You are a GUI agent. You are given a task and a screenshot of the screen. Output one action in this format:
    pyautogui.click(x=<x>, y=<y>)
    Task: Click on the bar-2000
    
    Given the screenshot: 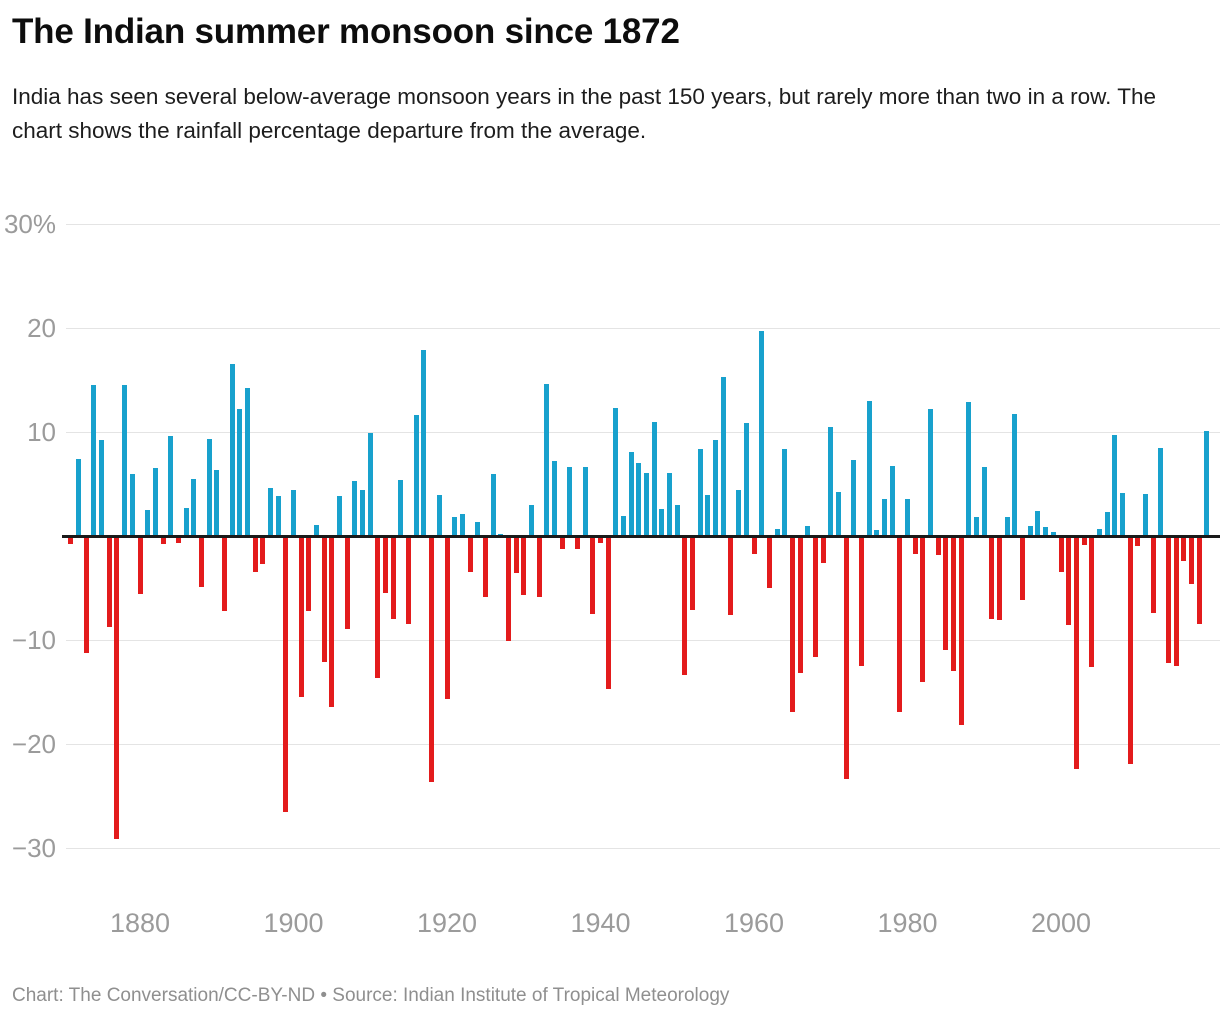 What is the action you would take?
    pyautogui.click(x=1061, y=555)
    